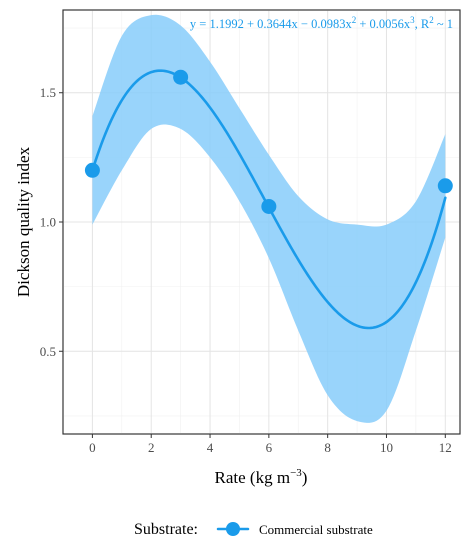  Describe the element at coordinates (383, 24) in the screenshot. I see `equation-part: + 0.0056x` at that location.